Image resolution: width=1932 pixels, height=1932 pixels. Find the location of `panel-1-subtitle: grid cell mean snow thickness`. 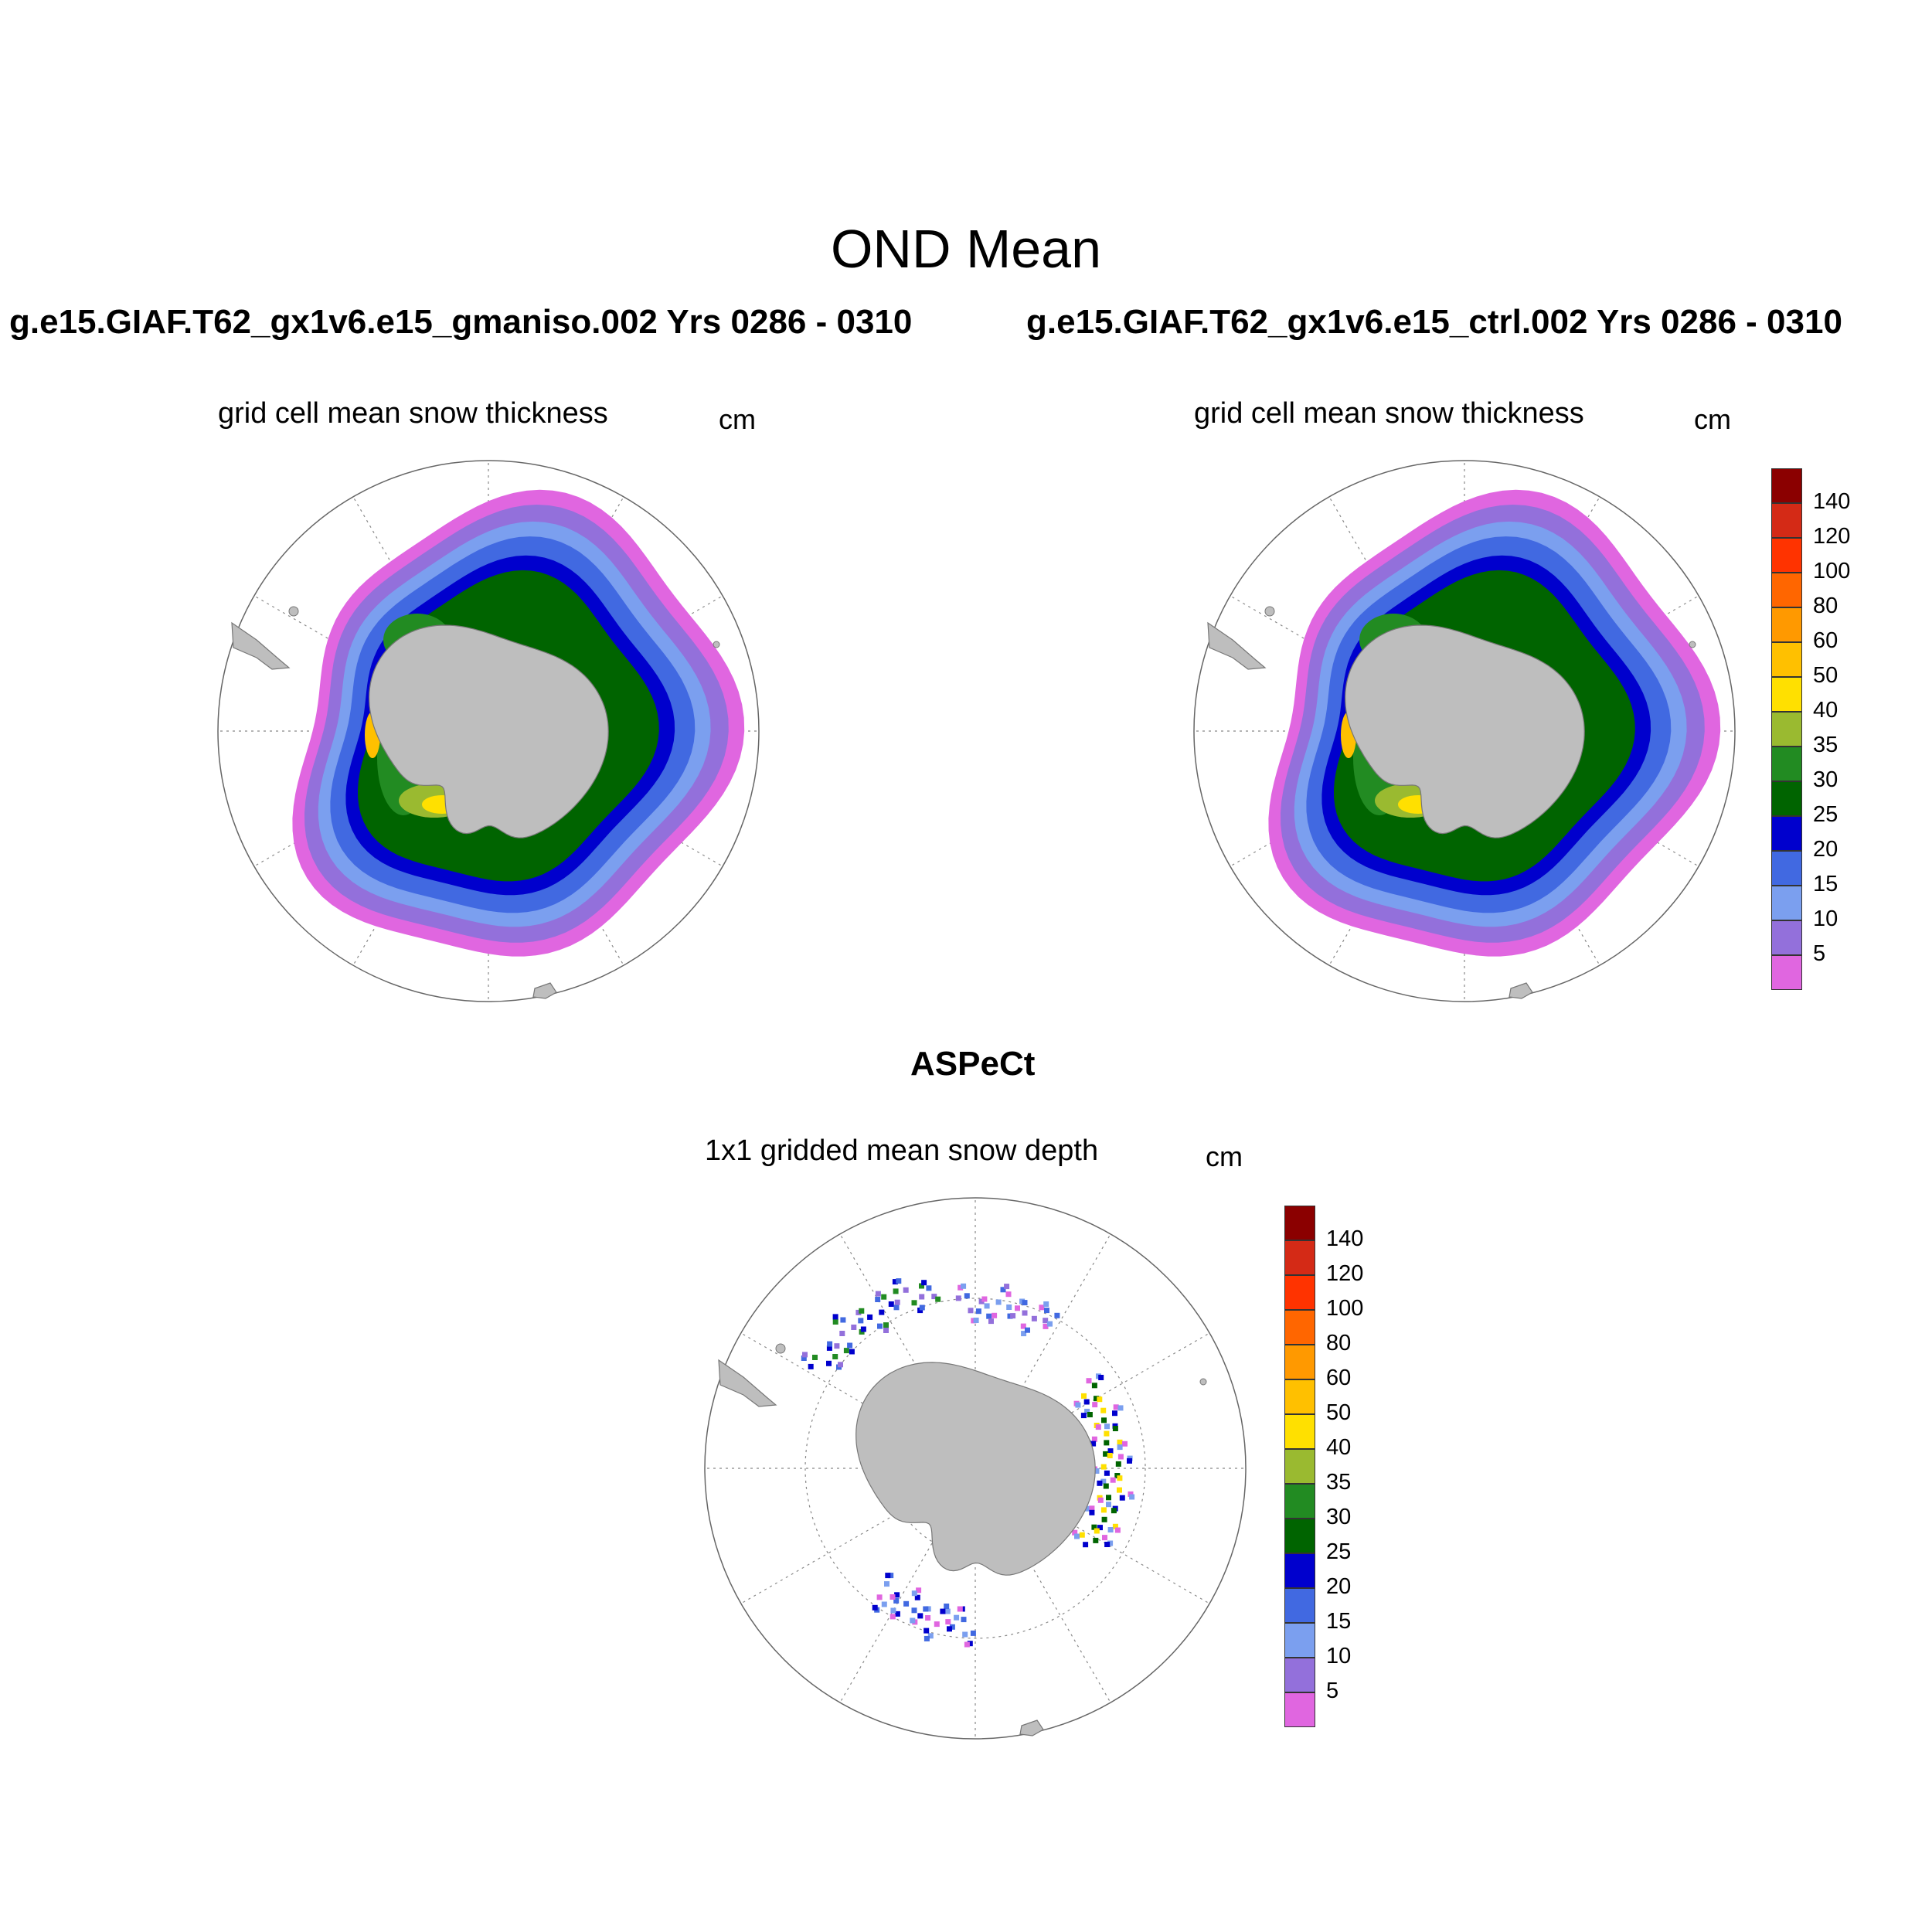

panel-1-subtitle: grid cell mean snow thickness is located at coordinates (413, 414).